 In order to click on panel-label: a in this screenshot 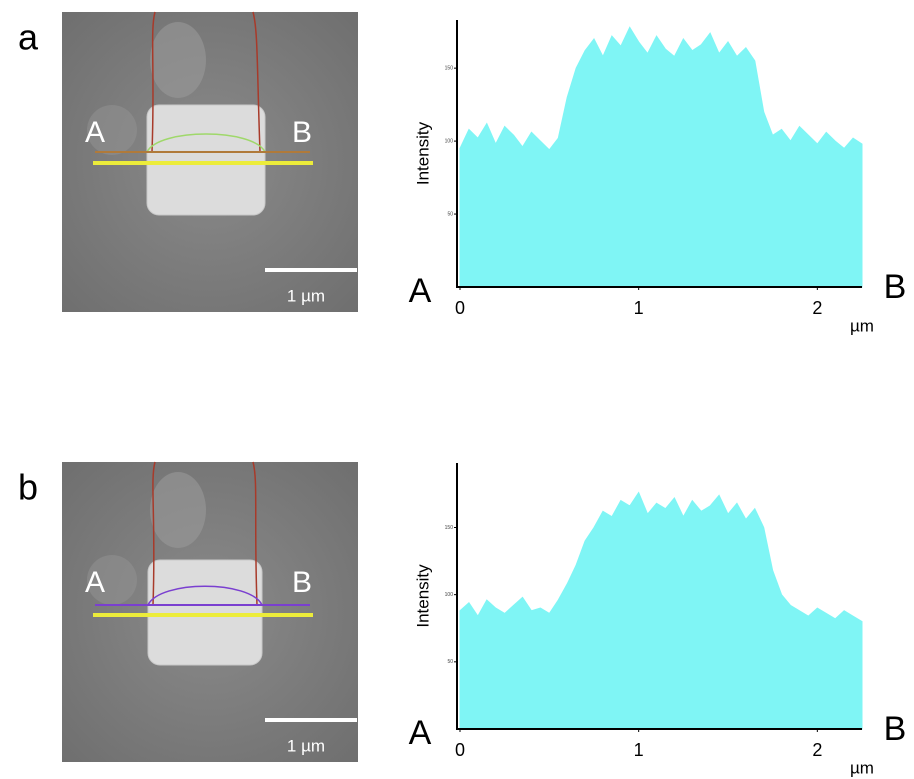, I will do `click(28, 37)`.